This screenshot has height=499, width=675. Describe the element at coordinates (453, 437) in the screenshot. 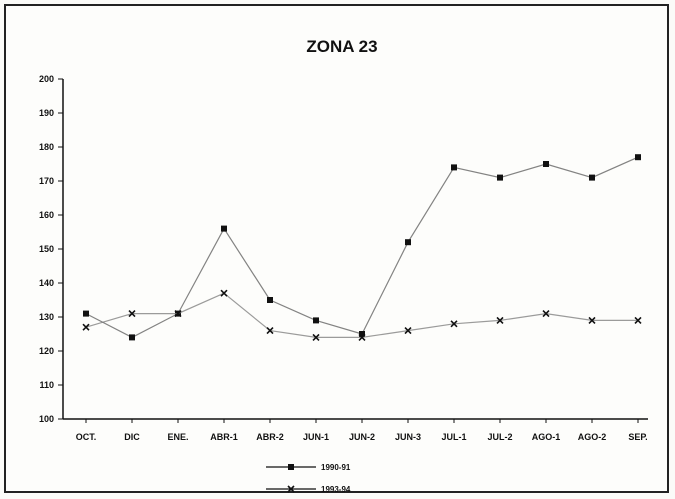

I see `x-tick-label: JUL-1` at that location.